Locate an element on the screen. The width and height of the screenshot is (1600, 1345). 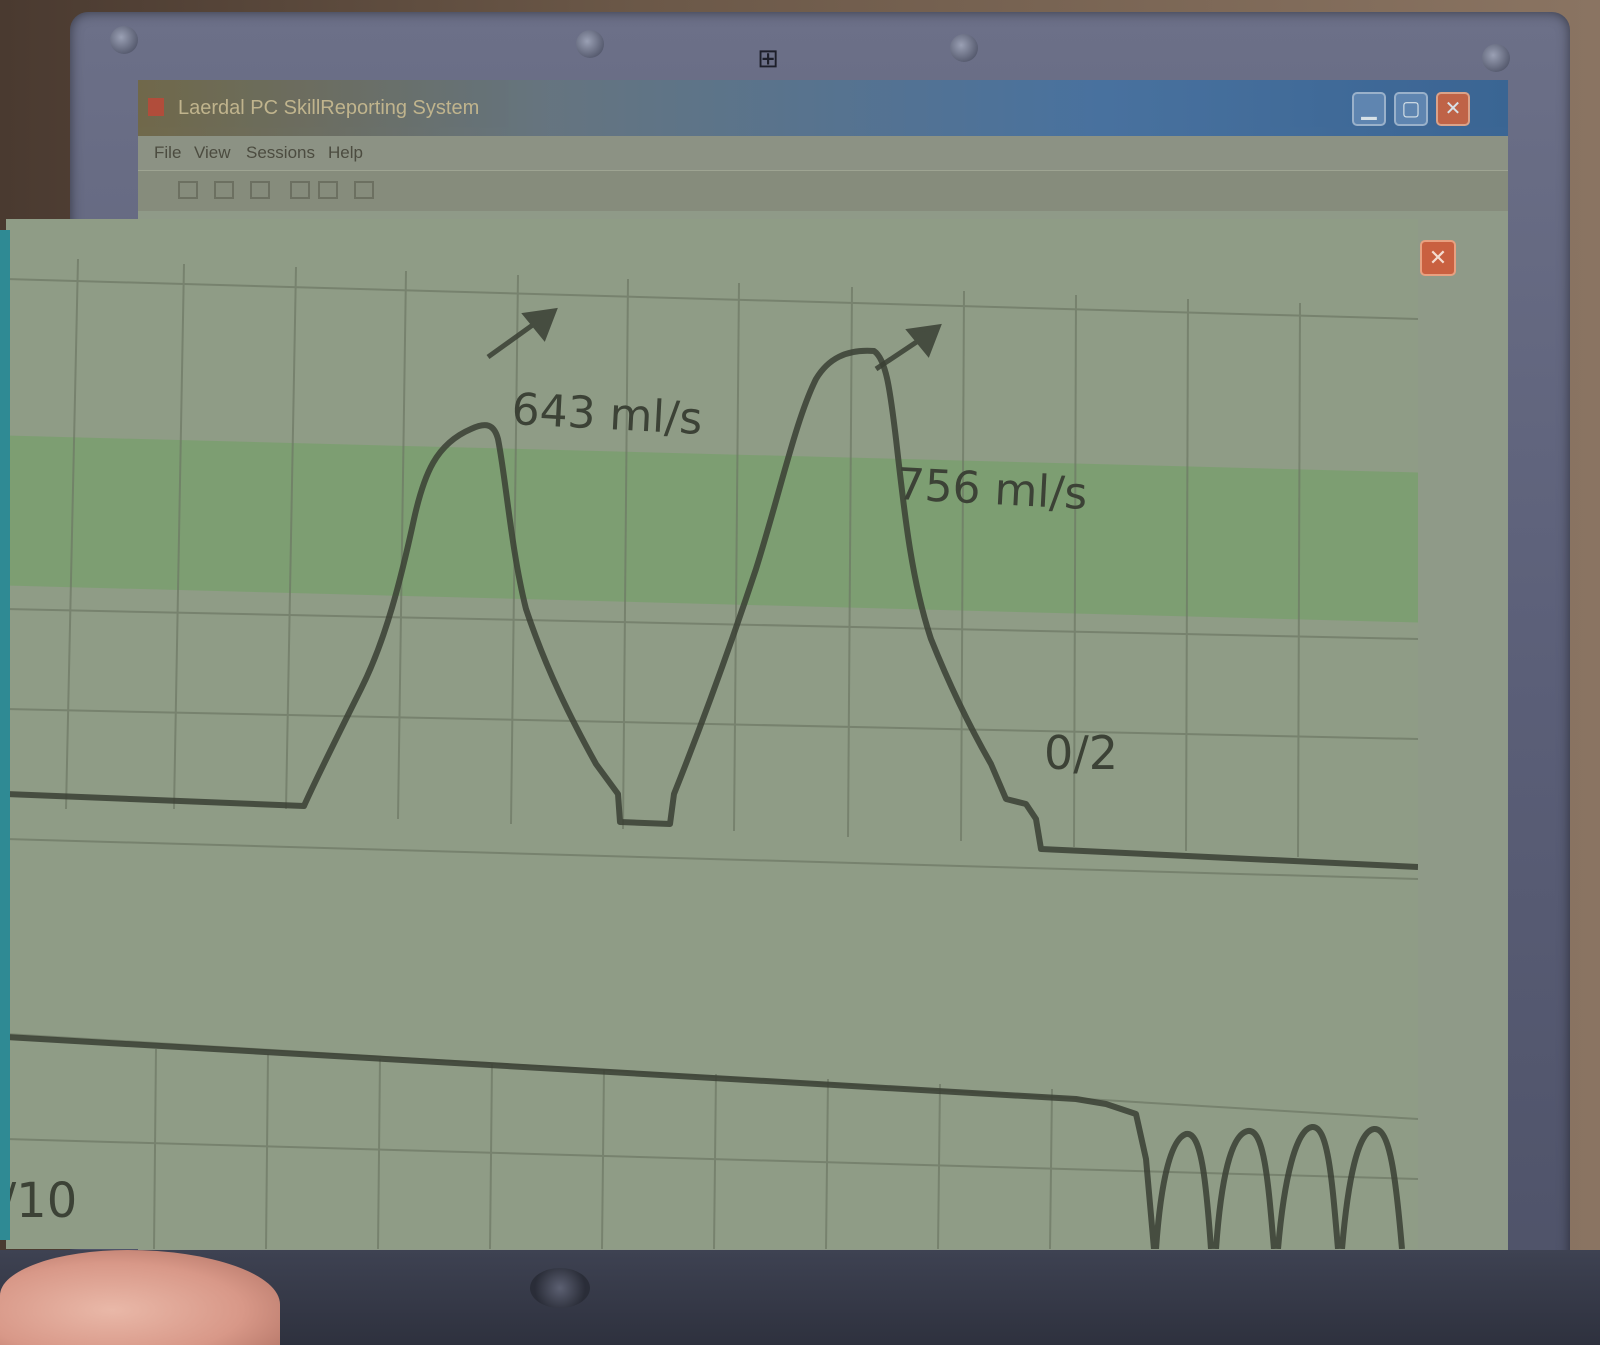
app-title: Laerdal PC SkillReporting System is located at coordinates (329, 108).